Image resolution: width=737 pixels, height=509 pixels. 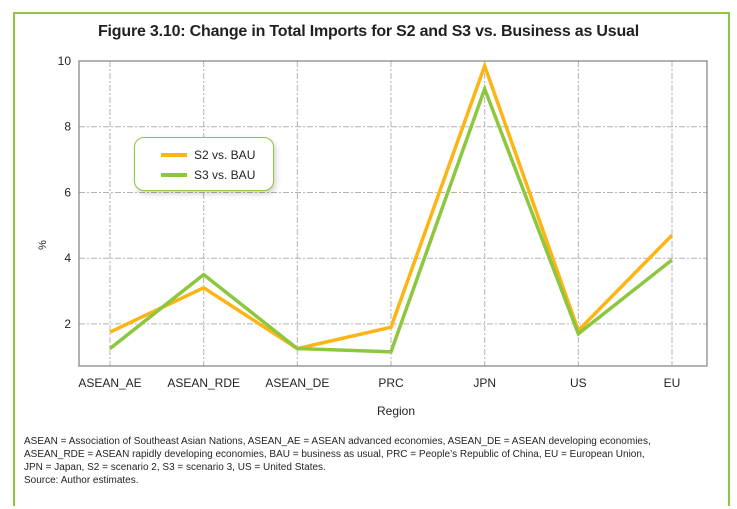 What do you see at coordinates (672, 383) in the screenshot?
I see `x-tick-label: EU` at bounding box center [672, 383].